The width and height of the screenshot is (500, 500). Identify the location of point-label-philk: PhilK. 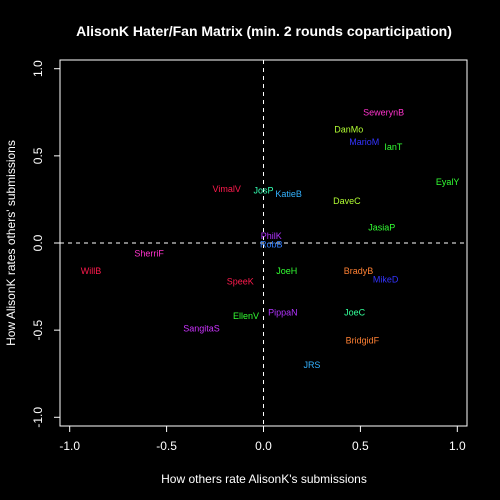
(271, 236).